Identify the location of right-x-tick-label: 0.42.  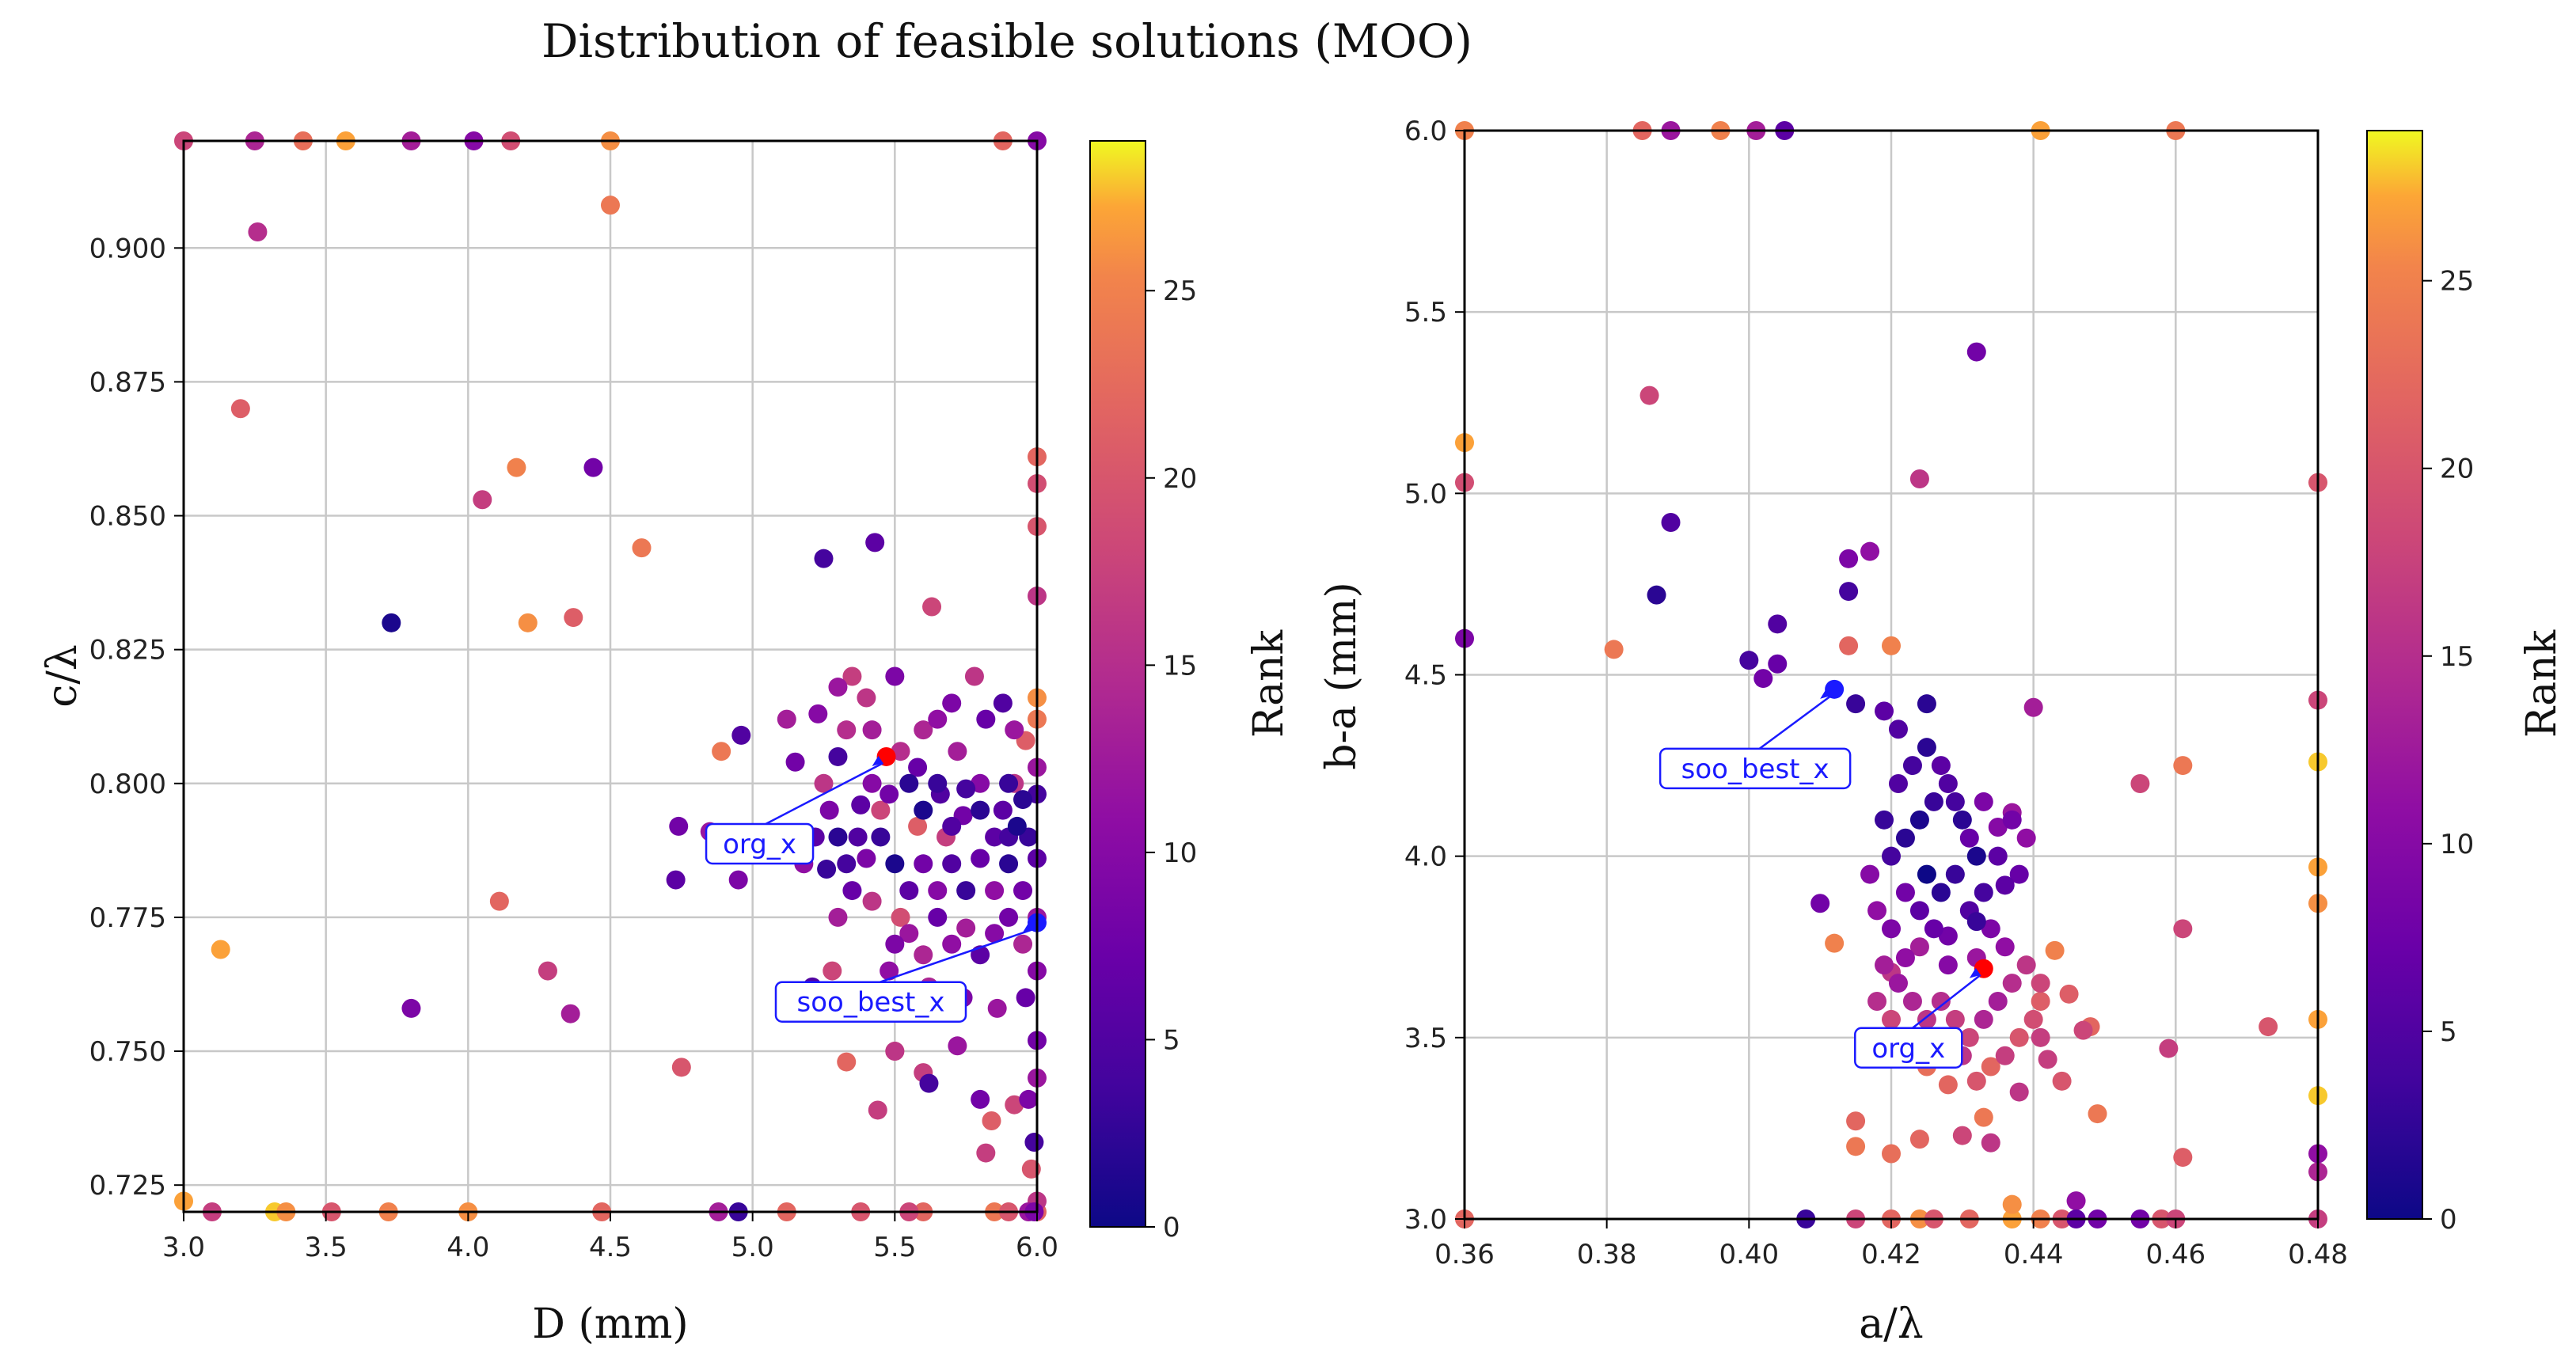
(1891, 1254).